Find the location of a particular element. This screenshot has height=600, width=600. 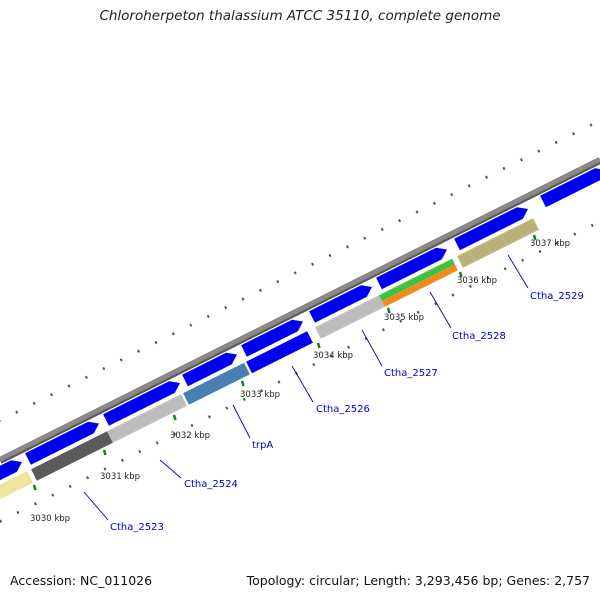

gene-label: Ctha_2529 is located at coordinates (557, 296).